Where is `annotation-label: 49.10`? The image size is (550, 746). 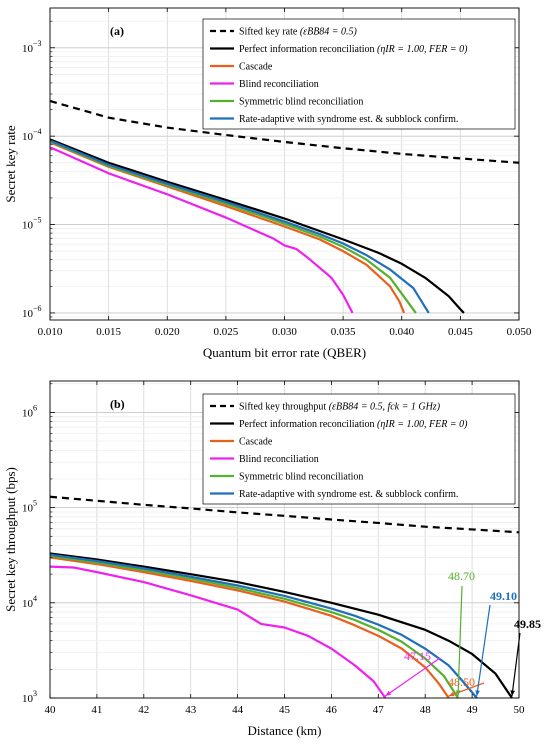 annotation-label: 49.10 is located at coordinates (503, 596).